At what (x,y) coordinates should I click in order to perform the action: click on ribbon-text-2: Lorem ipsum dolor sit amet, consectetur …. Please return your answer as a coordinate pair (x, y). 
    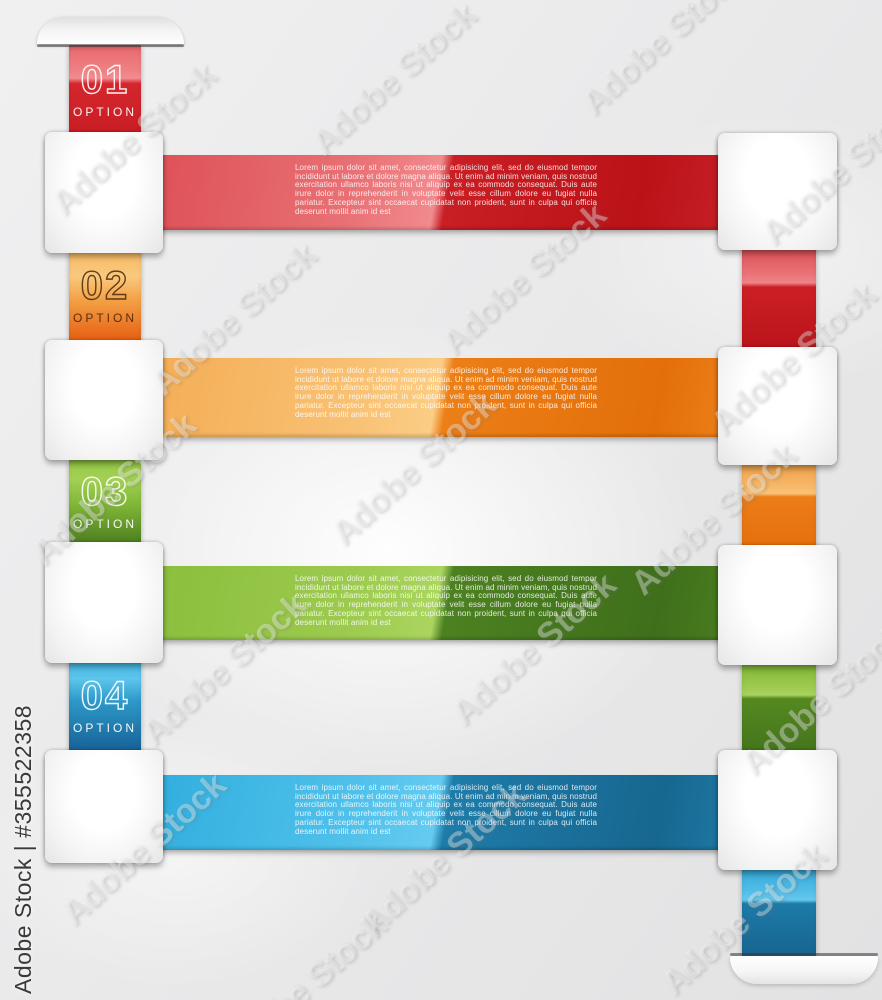
    Looking at the image, I should click on (446, 392).